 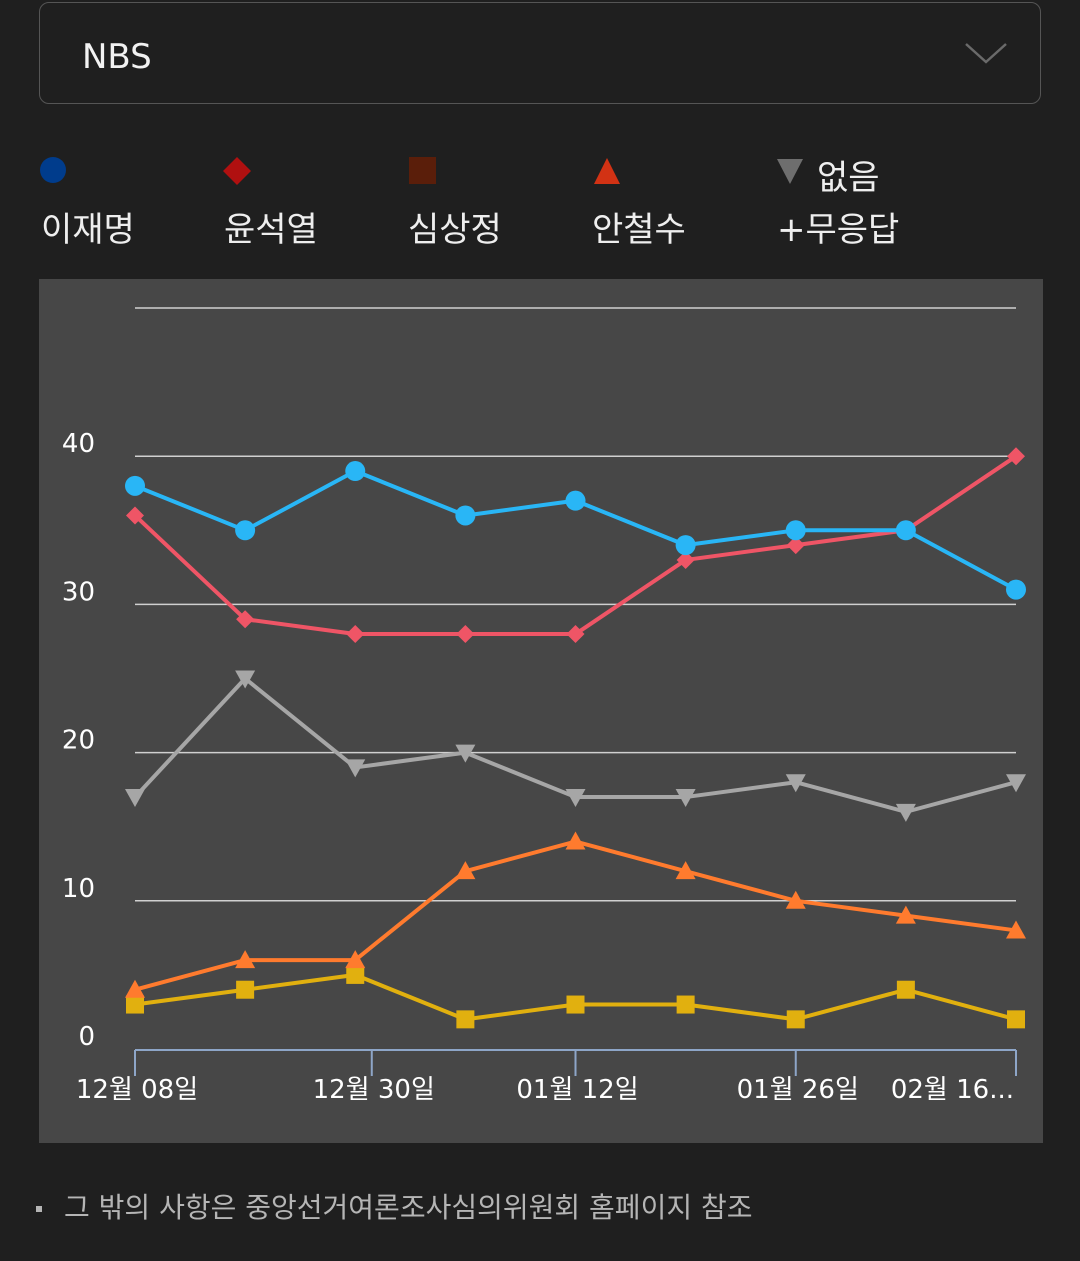 What do you see at coordinates (78, 592) in the screenshot?
I see `y-tick-label: 30` at bounding box center [78, 592].